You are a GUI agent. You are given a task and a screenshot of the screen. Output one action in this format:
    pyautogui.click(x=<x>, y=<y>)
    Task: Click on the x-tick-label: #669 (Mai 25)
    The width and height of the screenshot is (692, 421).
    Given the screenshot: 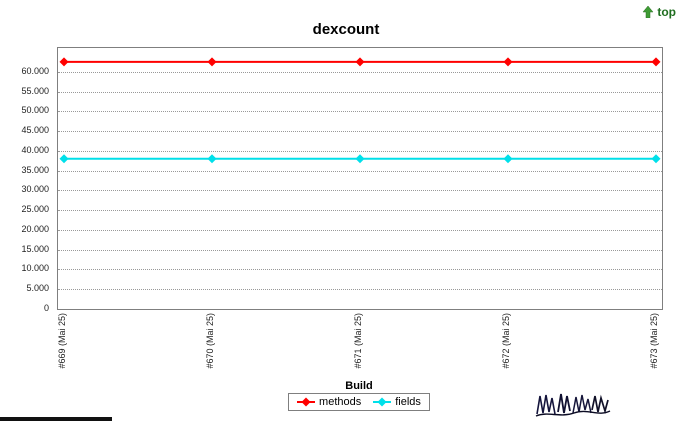 What is the action you would take?
    pyautogui.click(x=62, y=341)
    